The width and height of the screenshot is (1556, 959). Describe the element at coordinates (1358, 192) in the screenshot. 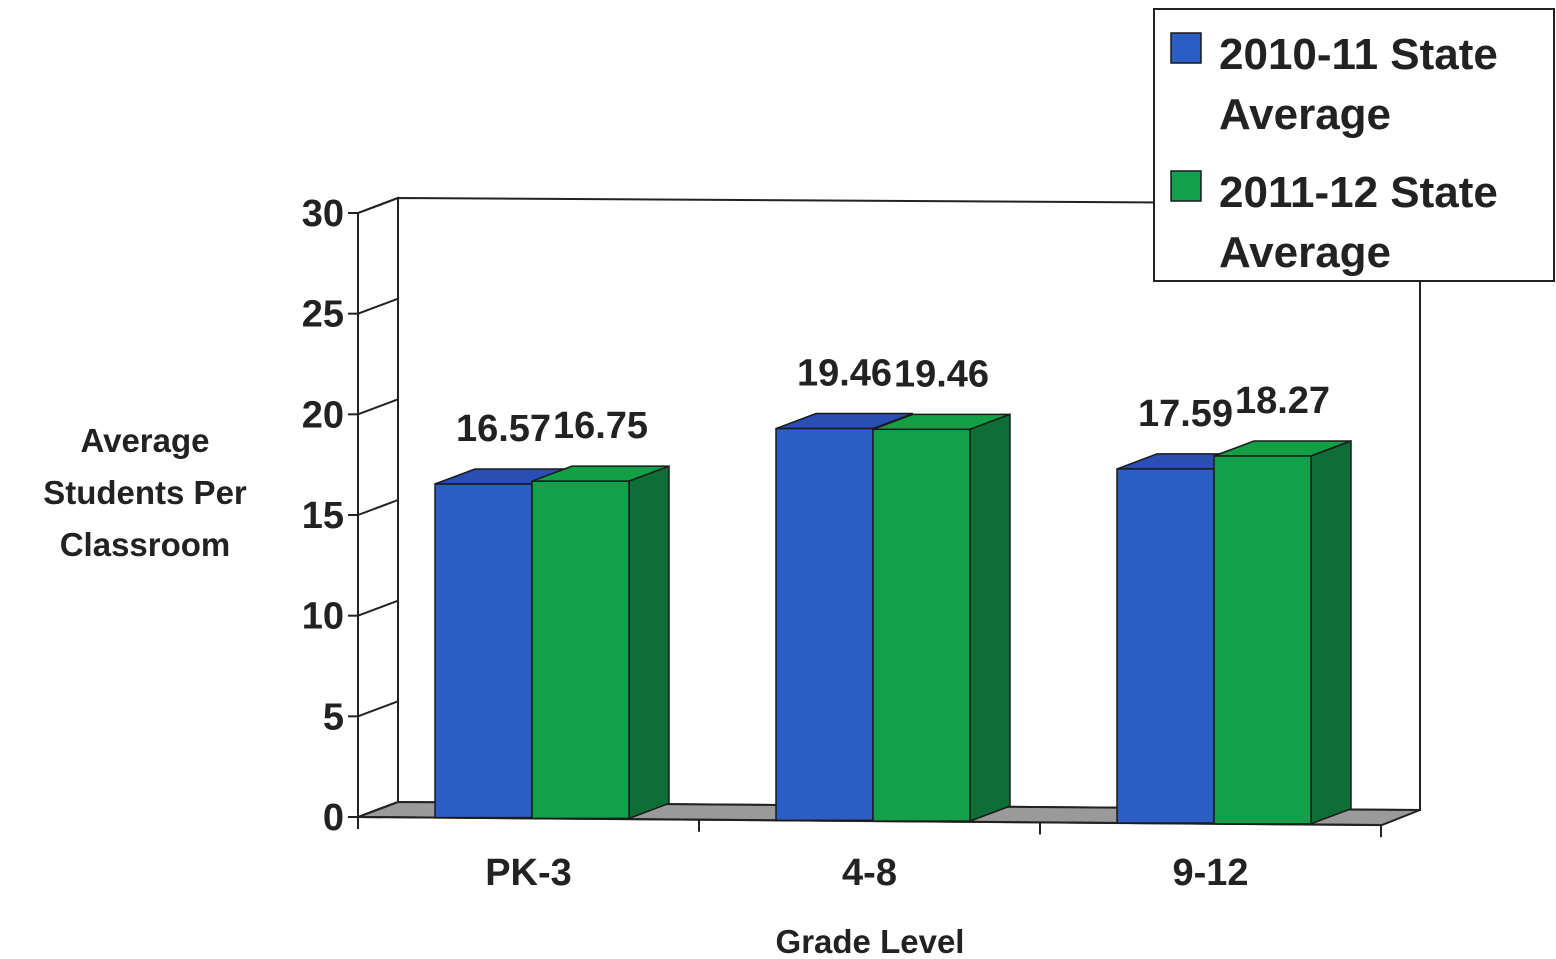

I see `legend-label: 2011-12 State` at that location.